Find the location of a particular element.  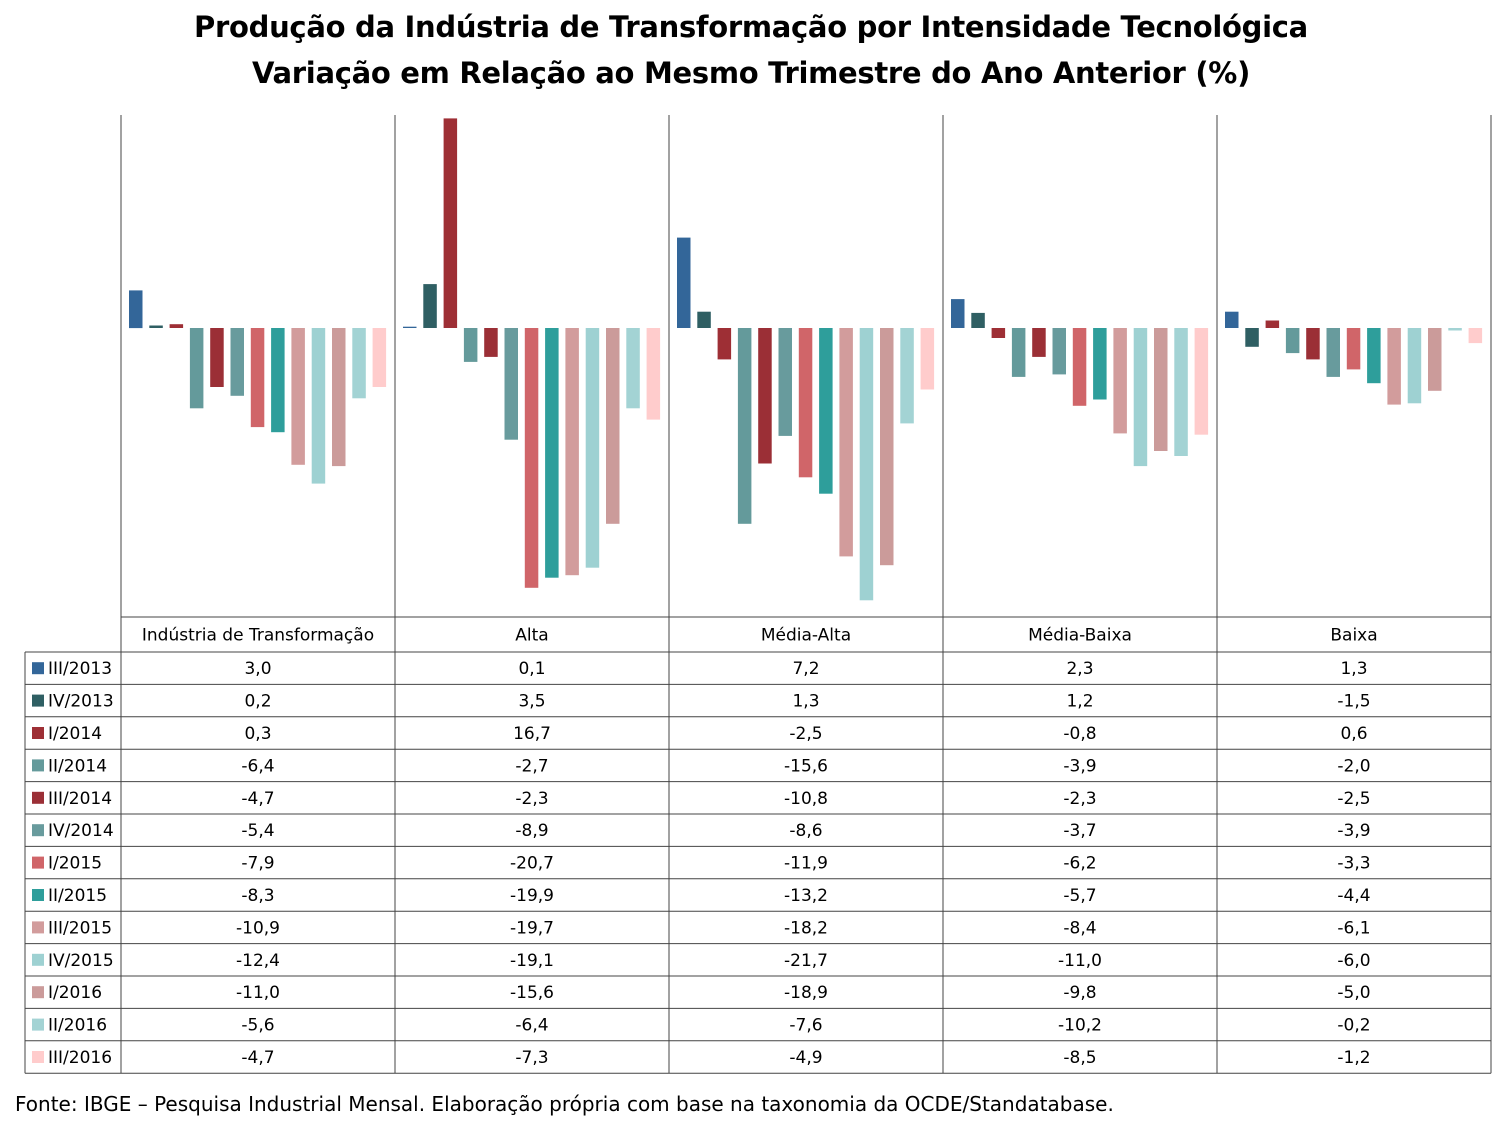

category-label-industria-de-transformacao: Indústria de Transformação is located at coordinates (258, 636).